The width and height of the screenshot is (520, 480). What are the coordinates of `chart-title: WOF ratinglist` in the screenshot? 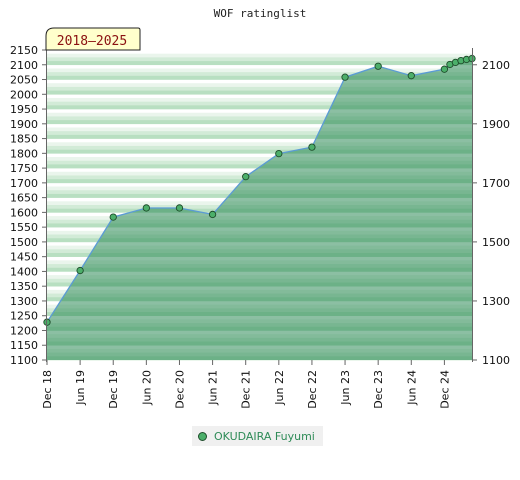 It's located at (260, 13).